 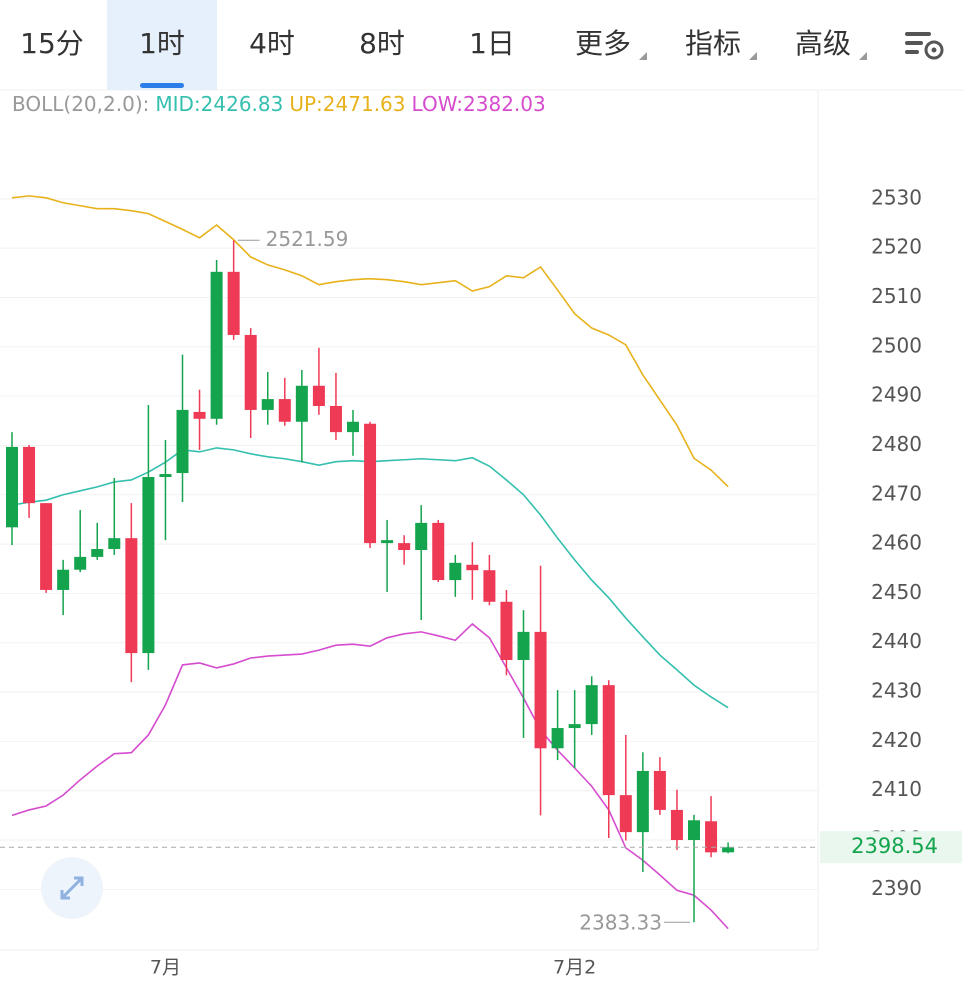 I want to click on legend-item: BOLL(20,2.0):, so click(x=80, y=104).